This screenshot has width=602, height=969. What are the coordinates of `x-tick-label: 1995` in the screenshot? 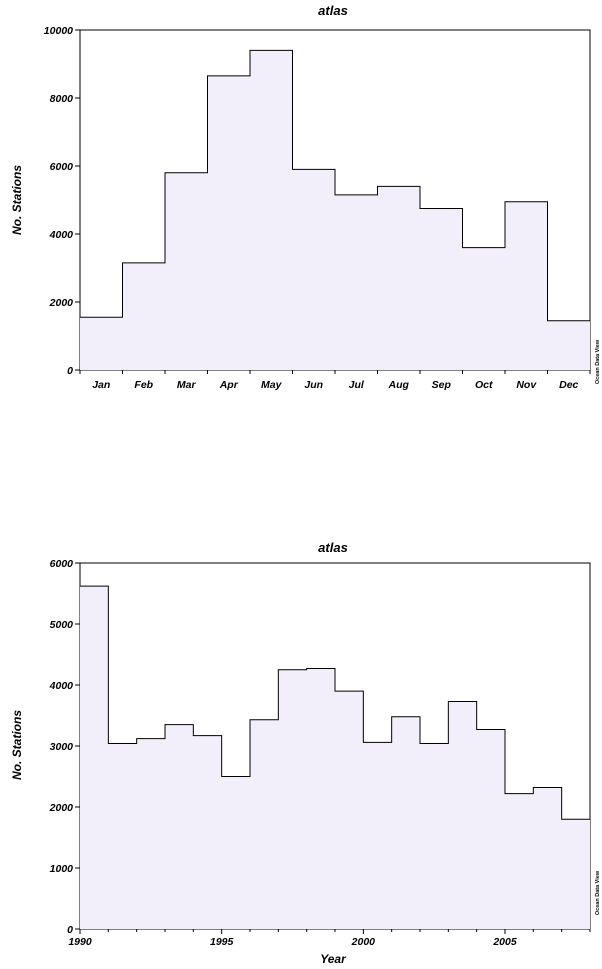 It's located at (222, 942).